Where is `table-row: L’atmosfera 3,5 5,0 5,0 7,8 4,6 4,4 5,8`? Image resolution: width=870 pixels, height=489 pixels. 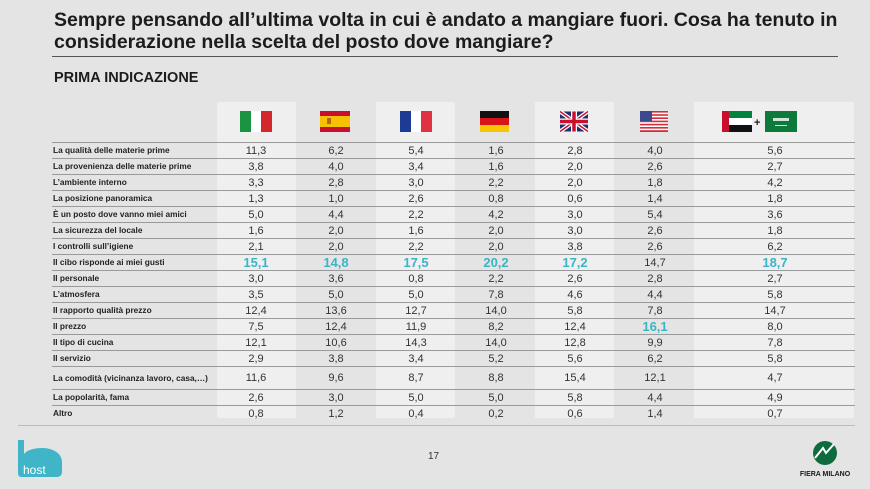 table-row: L’atmosfera 3,5 5,0 5,0 7,8 4,6 4,4 5,8 is located at coordinates (453, 294).